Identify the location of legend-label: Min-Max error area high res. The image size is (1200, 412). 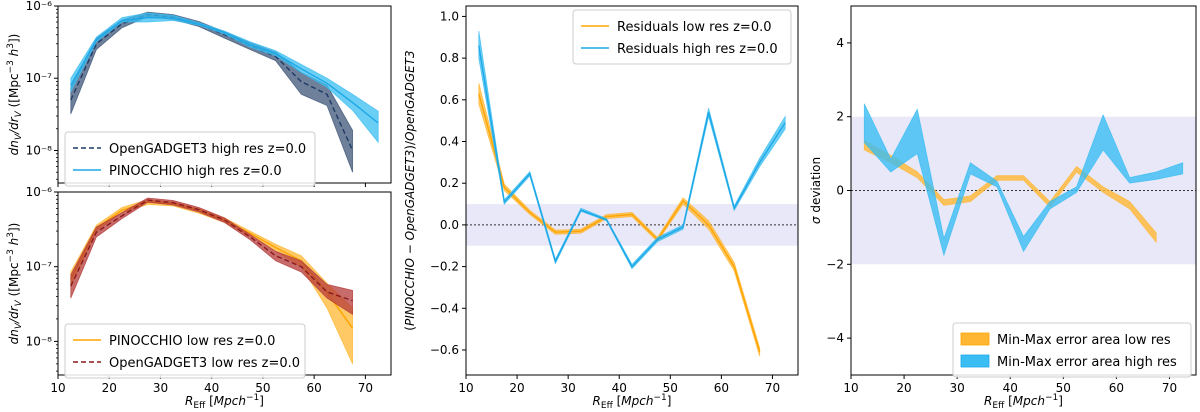
(1087, 362).